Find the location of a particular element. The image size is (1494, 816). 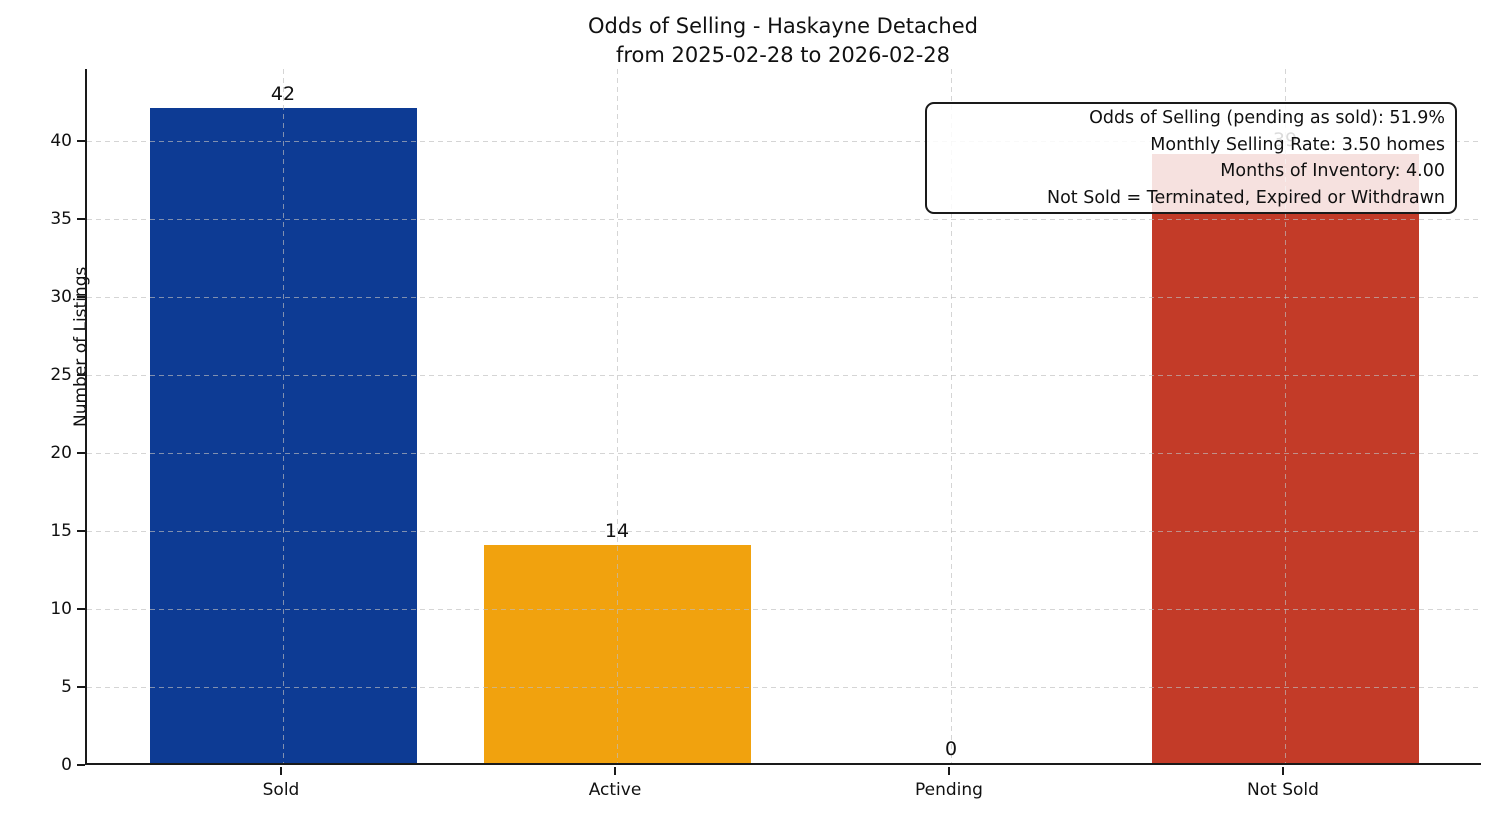

y-tick-label-25: 25 is located at coordinates (61, 374).